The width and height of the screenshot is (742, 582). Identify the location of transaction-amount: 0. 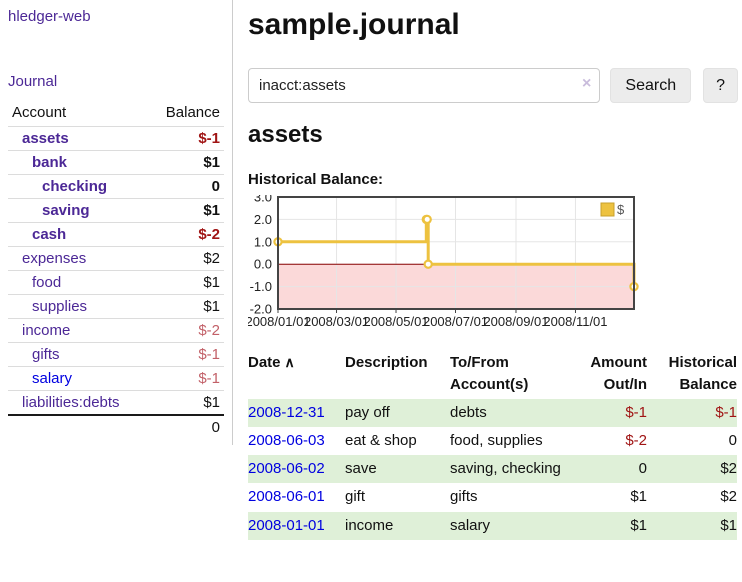
(642, 468).